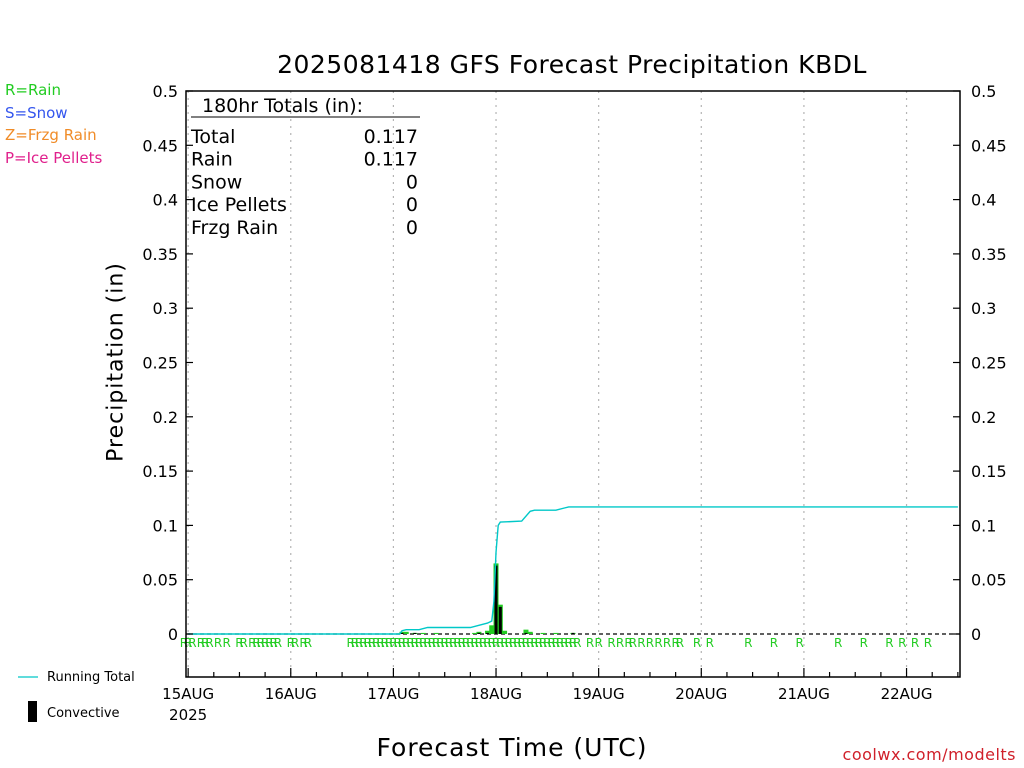 The height and width of the screenshot is (768, 1024). What do you see at coordinates (701, 694) in the screenshot?
I see `x-tick-label: 20AUG` at bounding box center [701, 694].